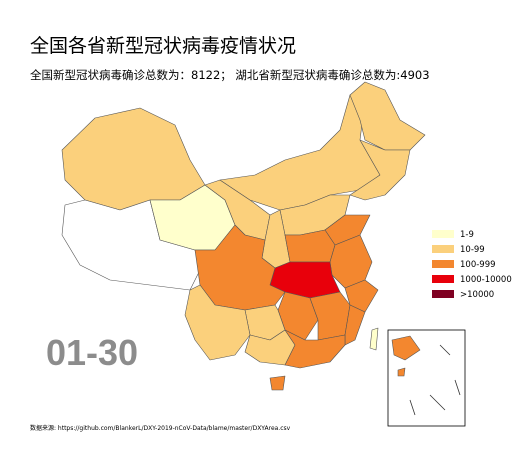  What do you see at coordinates (435, 380) in the screenshot?
I see `islands` at bounding box center [435, 380].